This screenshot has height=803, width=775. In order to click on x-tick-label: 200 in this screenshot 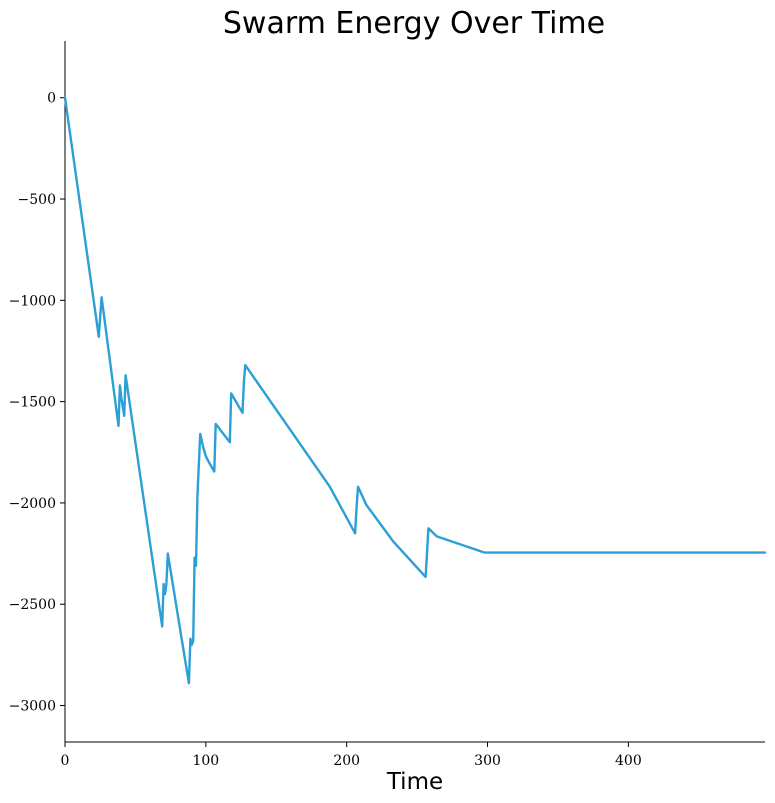, I will do `click(346, 761)`.